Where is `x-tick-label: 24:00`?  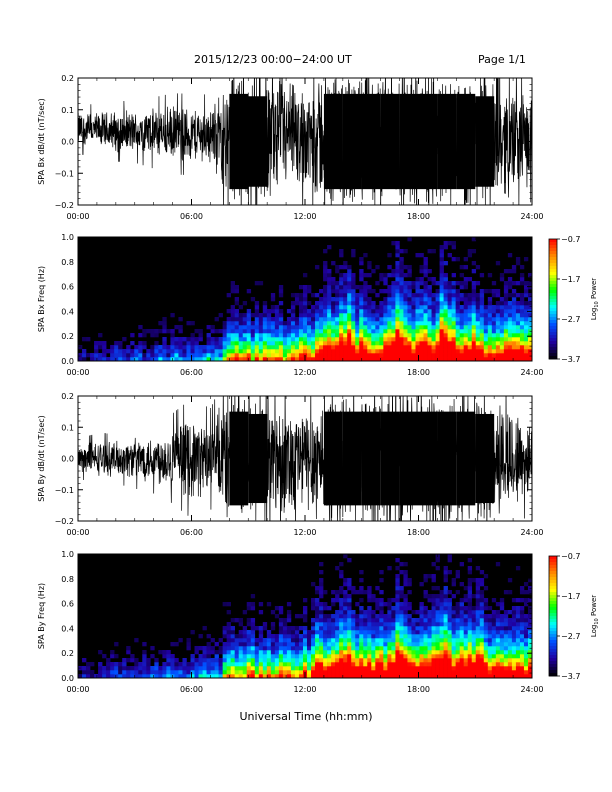
x-tick-label: 24:00 is located at coordinates (531, 372).